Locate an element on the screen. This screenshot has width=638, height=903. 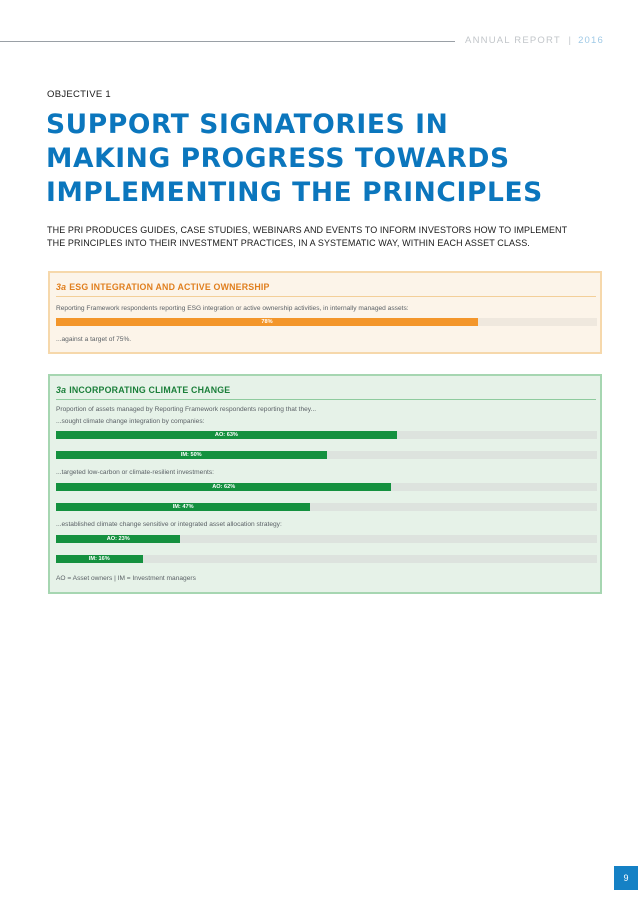
climate-bar-fill: AO: 23% is located at coordinates (118, 539).